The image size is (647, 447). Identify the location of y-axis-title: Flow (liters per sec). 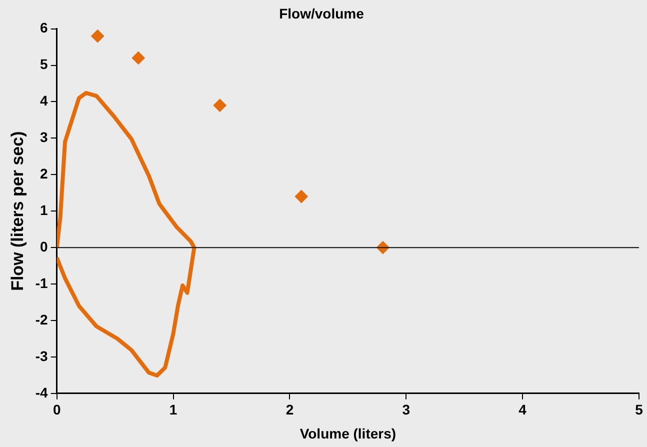
(17, 211).